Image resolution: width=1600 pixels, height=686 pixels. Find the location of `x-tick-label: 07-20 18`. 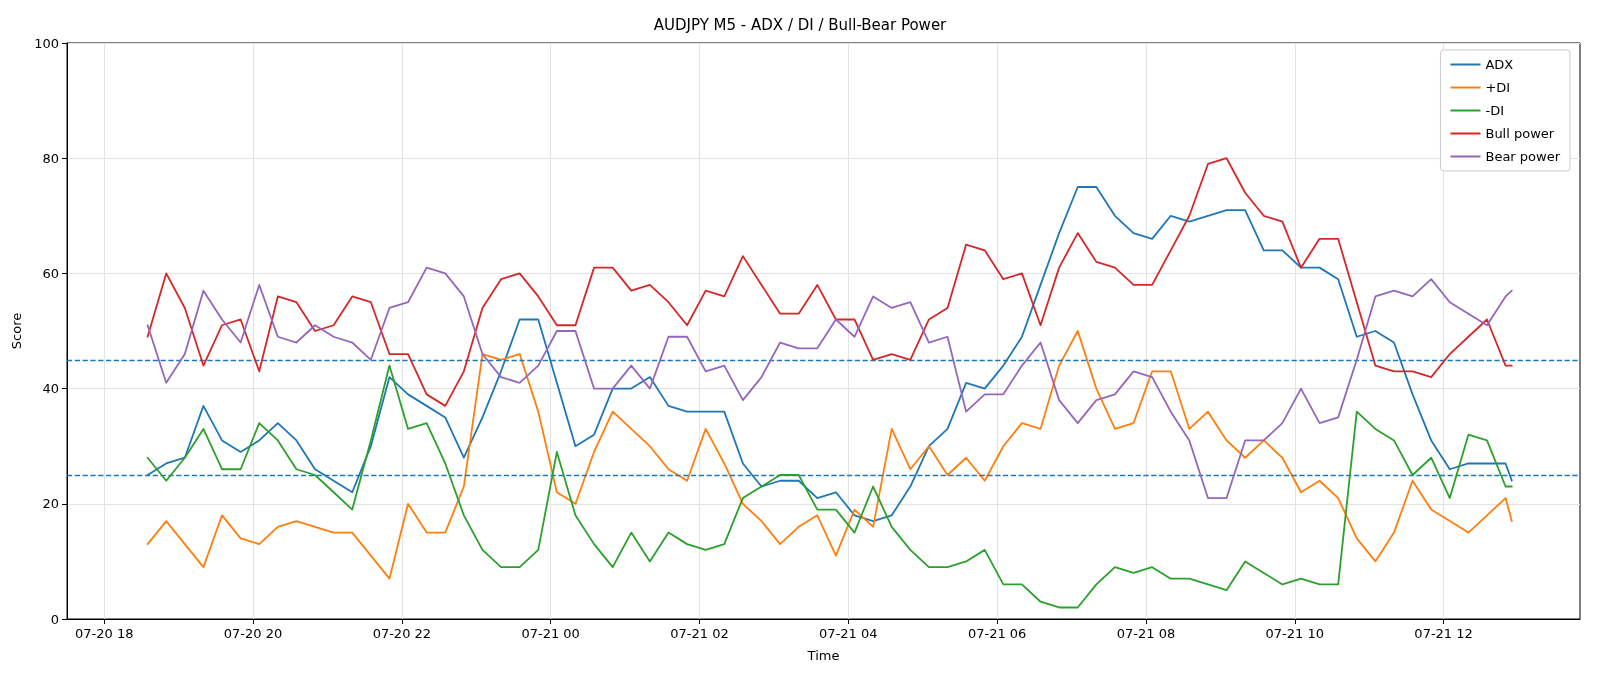

x-tick-label: 07-20 18 is located at coordinates (104, 633).